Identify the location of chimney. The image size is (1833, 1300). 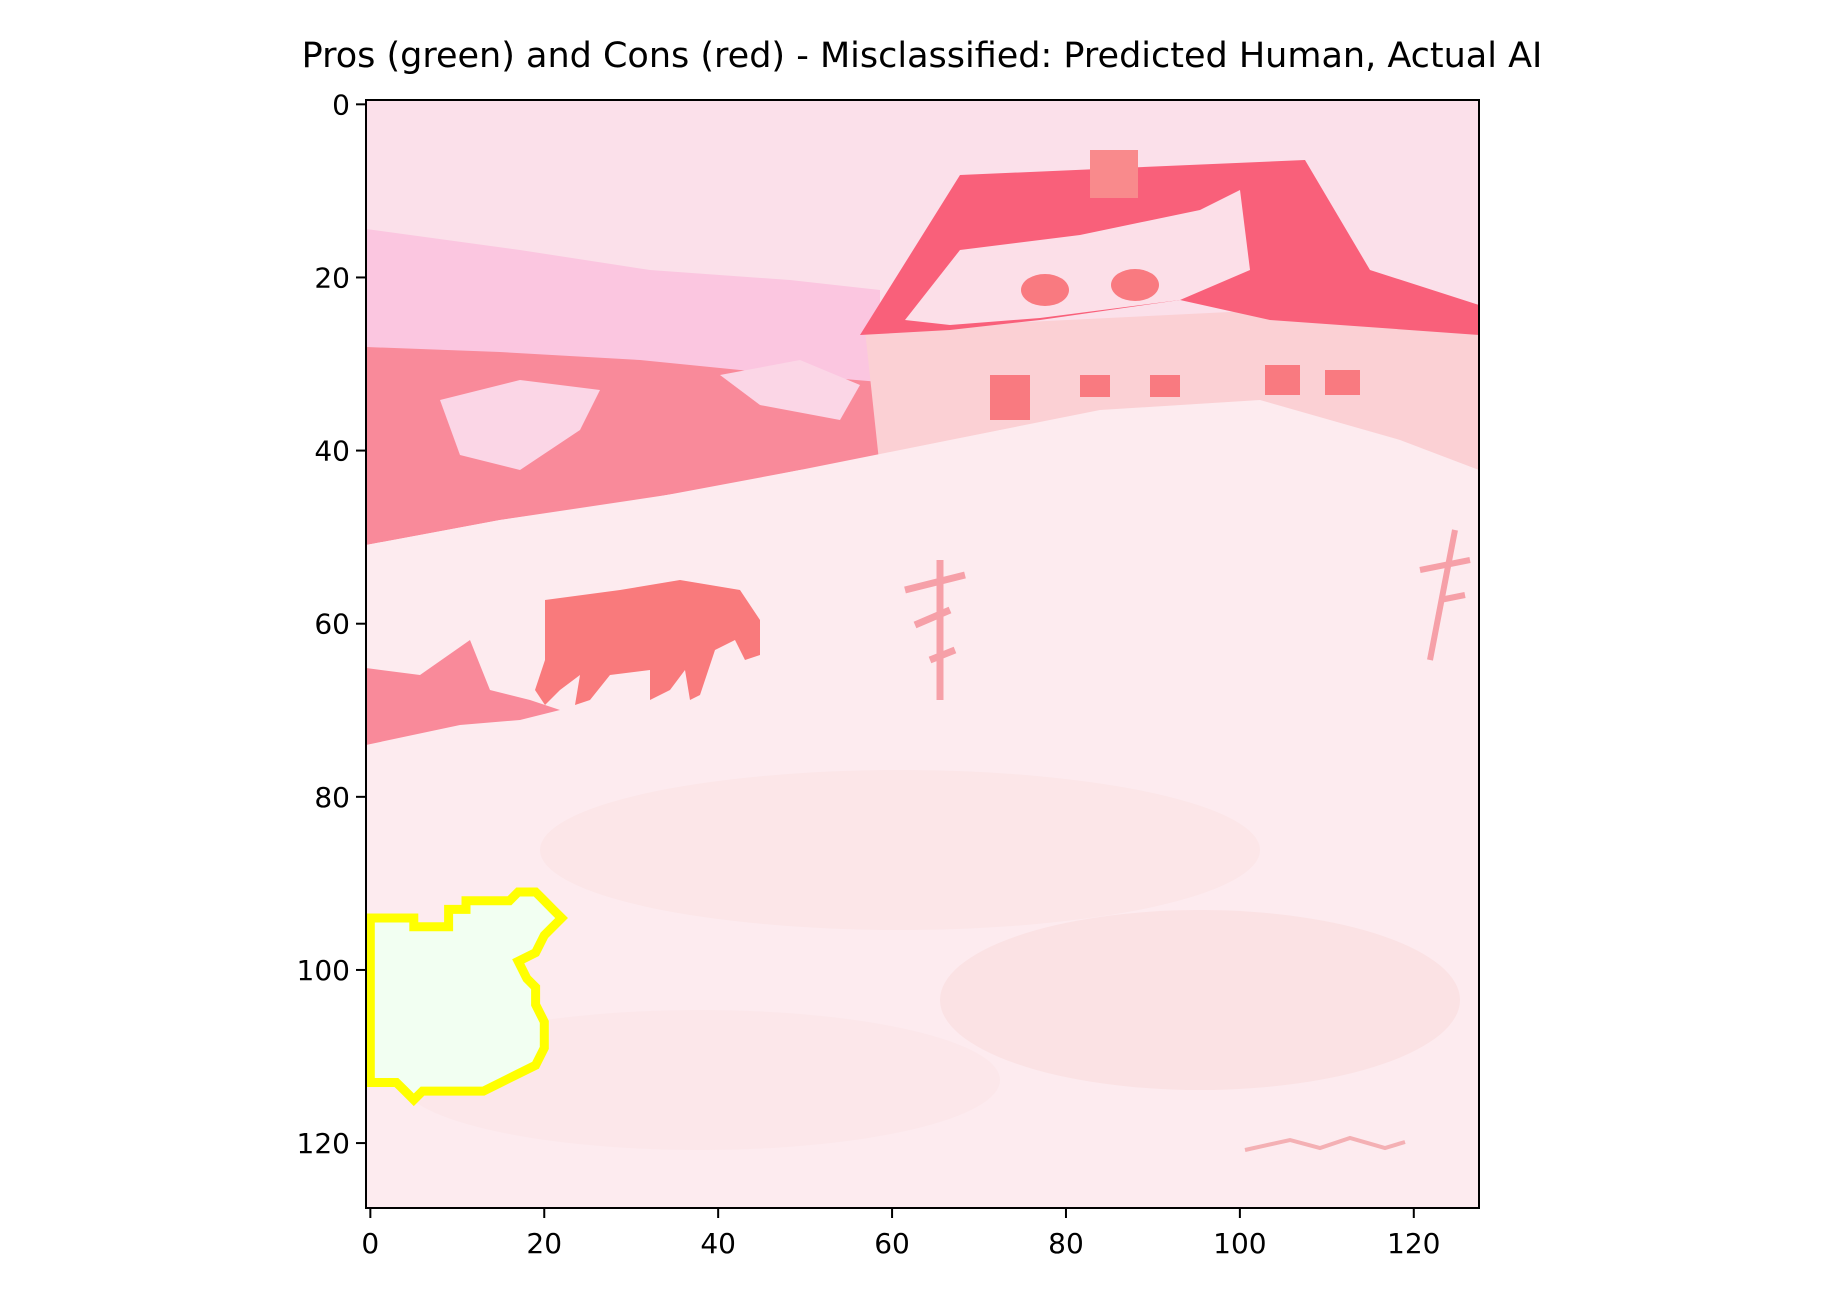
(1114, 174).